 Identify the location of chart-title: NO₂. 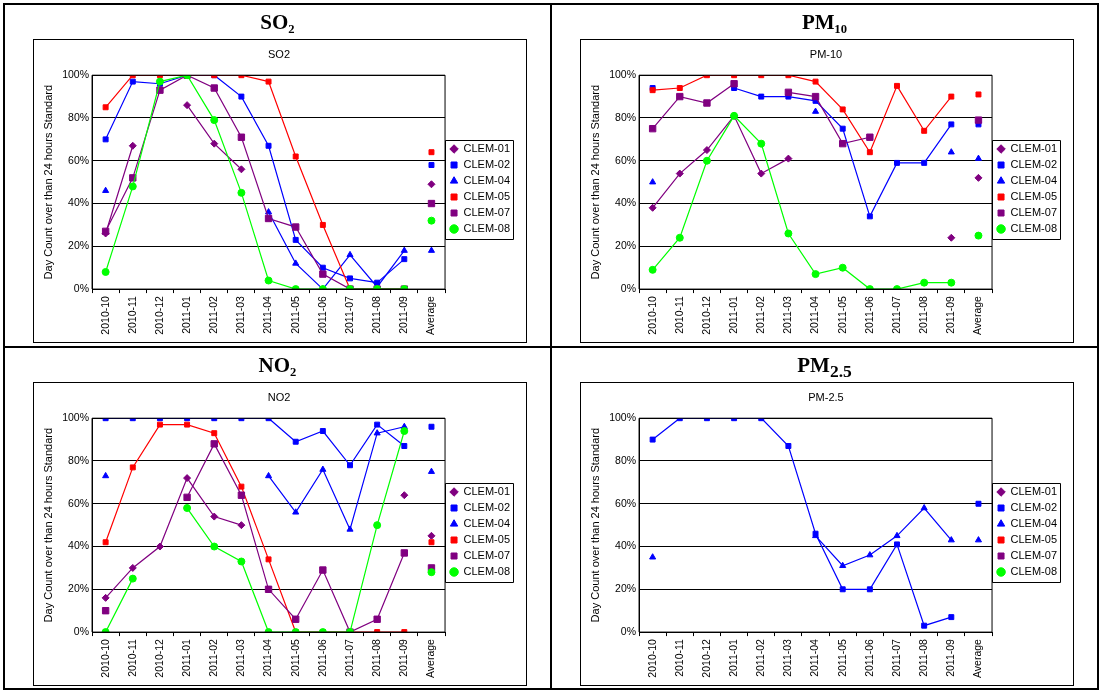
(277, 365).